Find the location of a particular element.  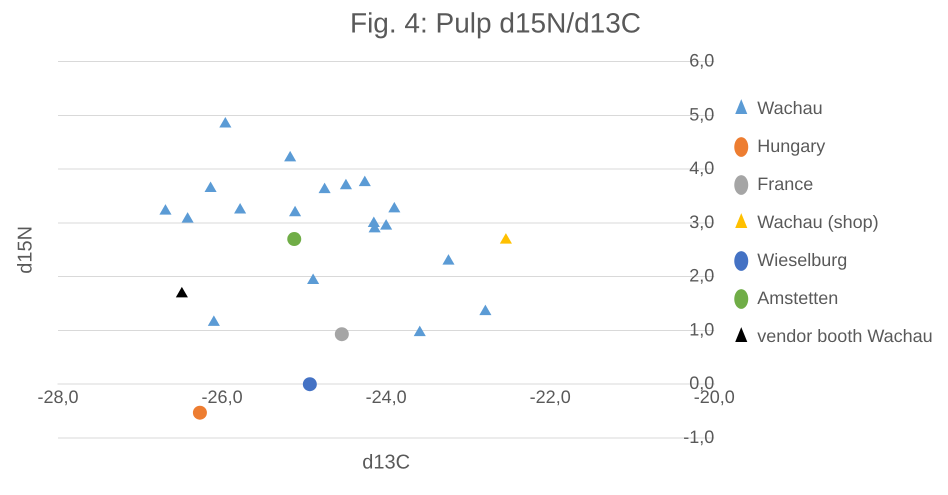

legend-label: Hungary is located at coordinates (791, 146).